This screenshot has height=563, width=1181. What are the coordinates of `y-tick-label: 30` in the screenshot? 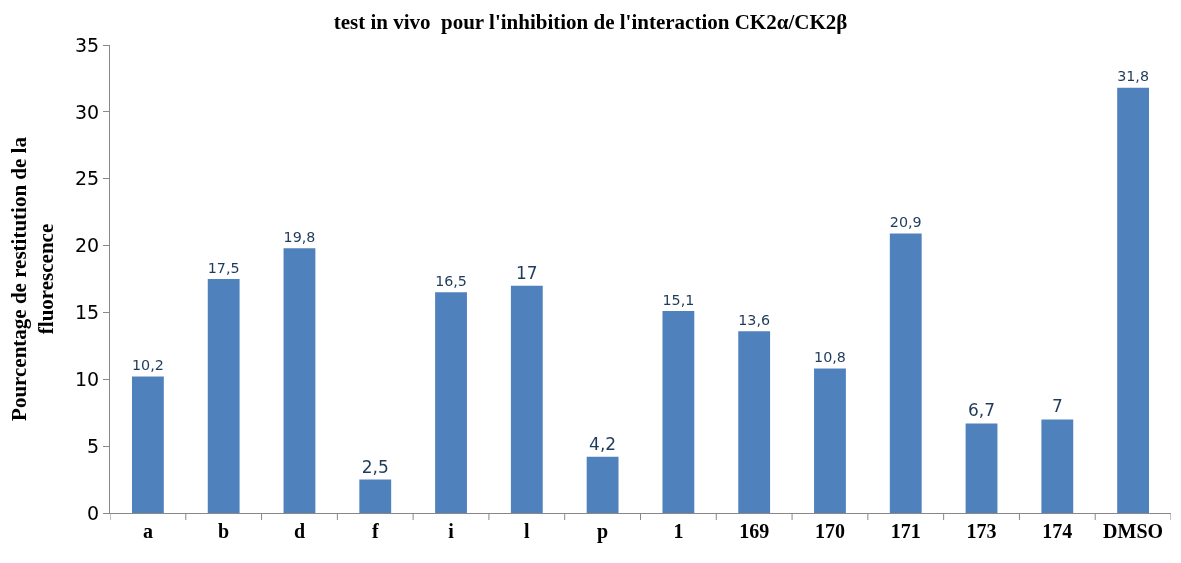 It's located at (87, 111).